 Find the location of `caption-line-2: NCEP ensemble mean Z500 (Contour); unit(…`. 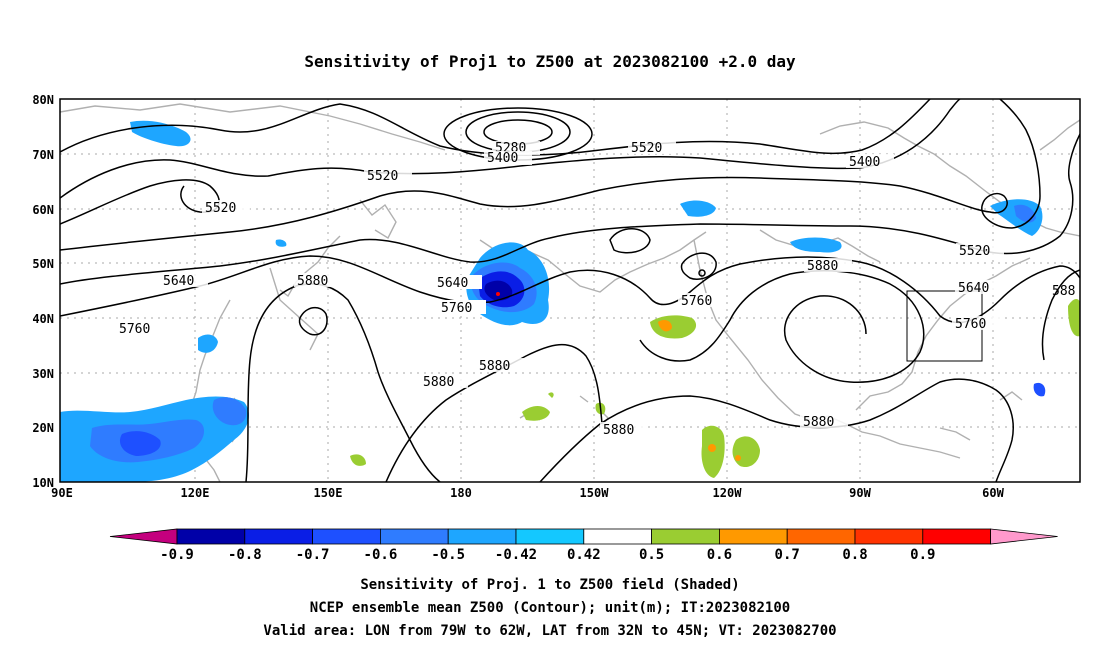

caption-line-2: NCEP ensemble mean Z500 (Contour); unit(… is located at coordinates (550, 608).